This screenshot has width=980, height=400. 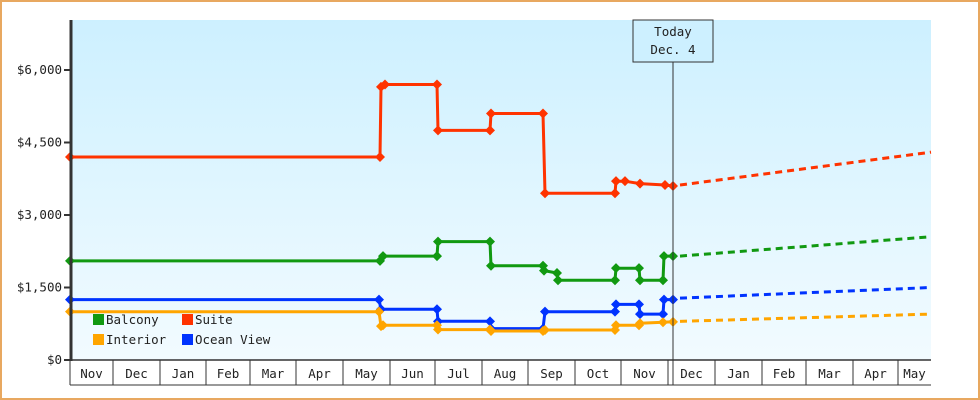 I want to click on legend-item-interior: Interior, so click(x=130, y=339).